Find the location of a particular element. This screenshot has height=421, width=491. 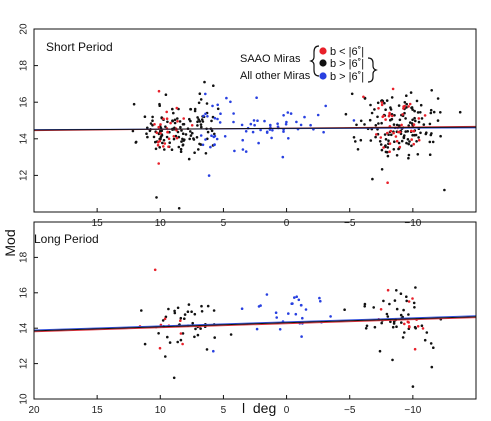

x-tick-label: 15 is located at coordinates (98, 223).